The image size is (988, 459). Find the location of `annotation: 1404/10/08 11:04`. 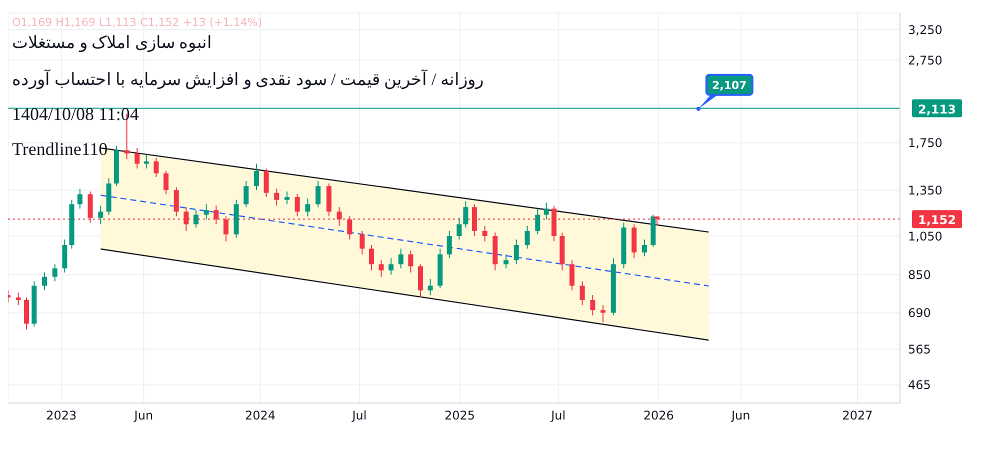

annotation: 1404/10/08 11:04 is located at coordinates (76, 114).